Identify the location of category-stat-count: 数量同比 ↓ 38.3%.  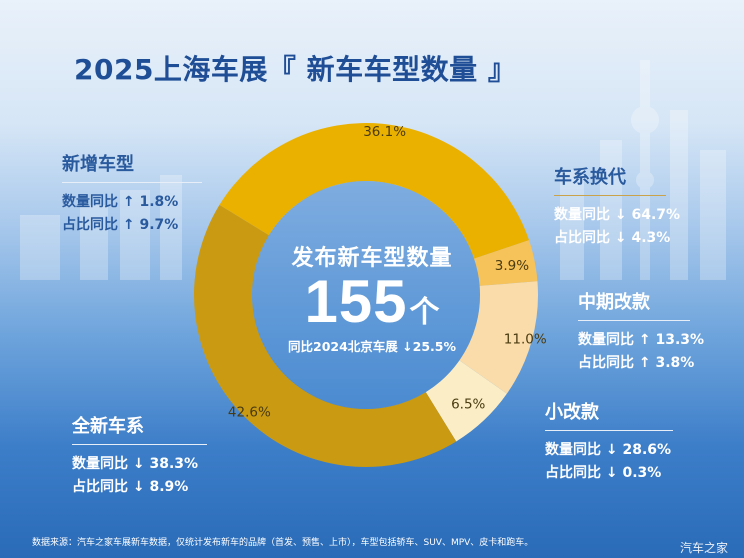
(135, 464).